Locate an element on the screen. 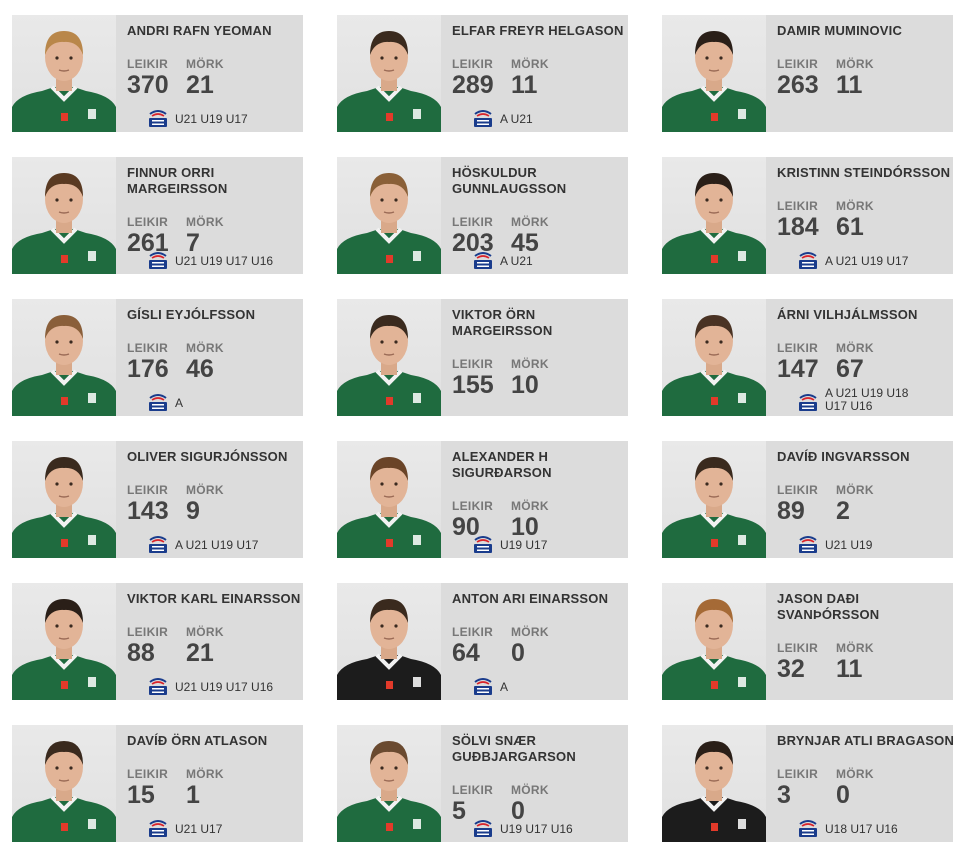 Image resolution: width=965 pixels, height=855 pixels. player-card: ANTON ARI EINARSSON LEIKIR 64 MÖRK 0 A is located at coordinates (482, 641).